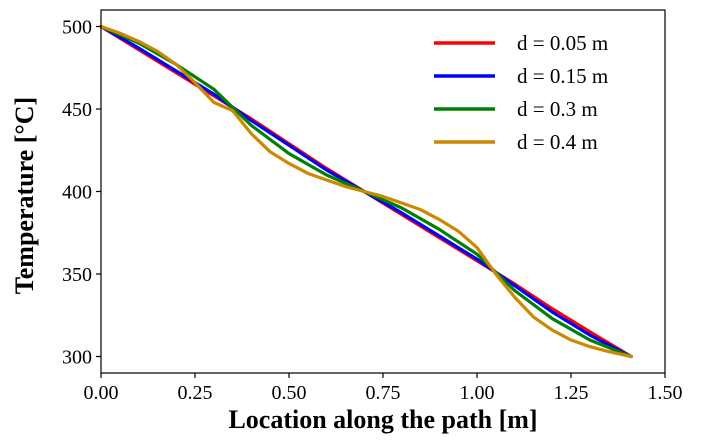 Image resolution: width=703 pixels, height=448 pixels. I want to click on y-axis-label: Temperature [°C], so click(24, 195).